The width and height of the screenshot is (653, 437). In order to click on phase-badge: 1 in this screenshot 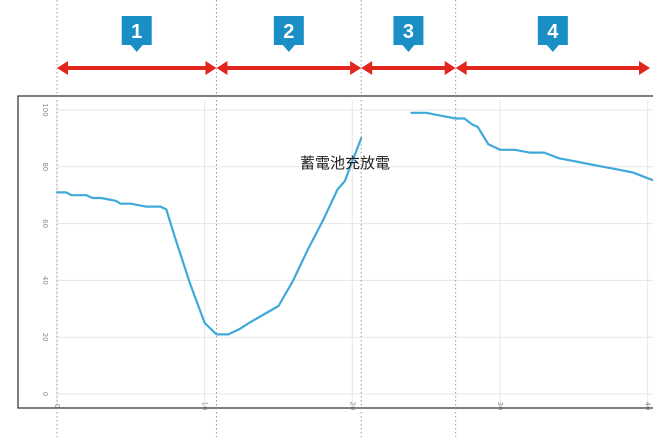, I will do `click(136, 34)`.